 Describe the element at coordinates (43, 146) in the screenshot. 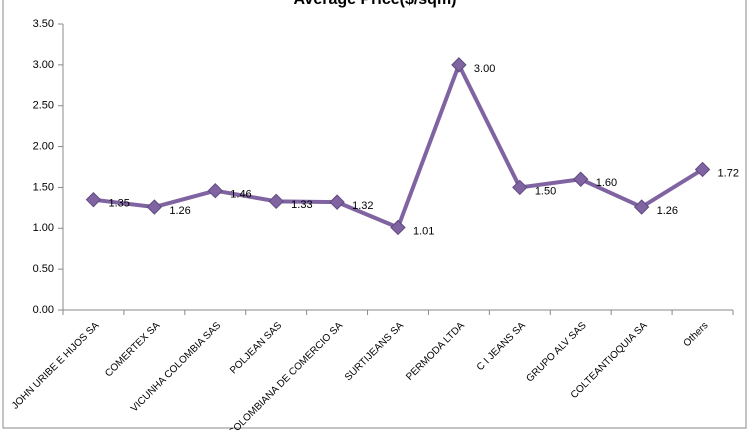

I see `y-tick-label: 2.00` at that location.